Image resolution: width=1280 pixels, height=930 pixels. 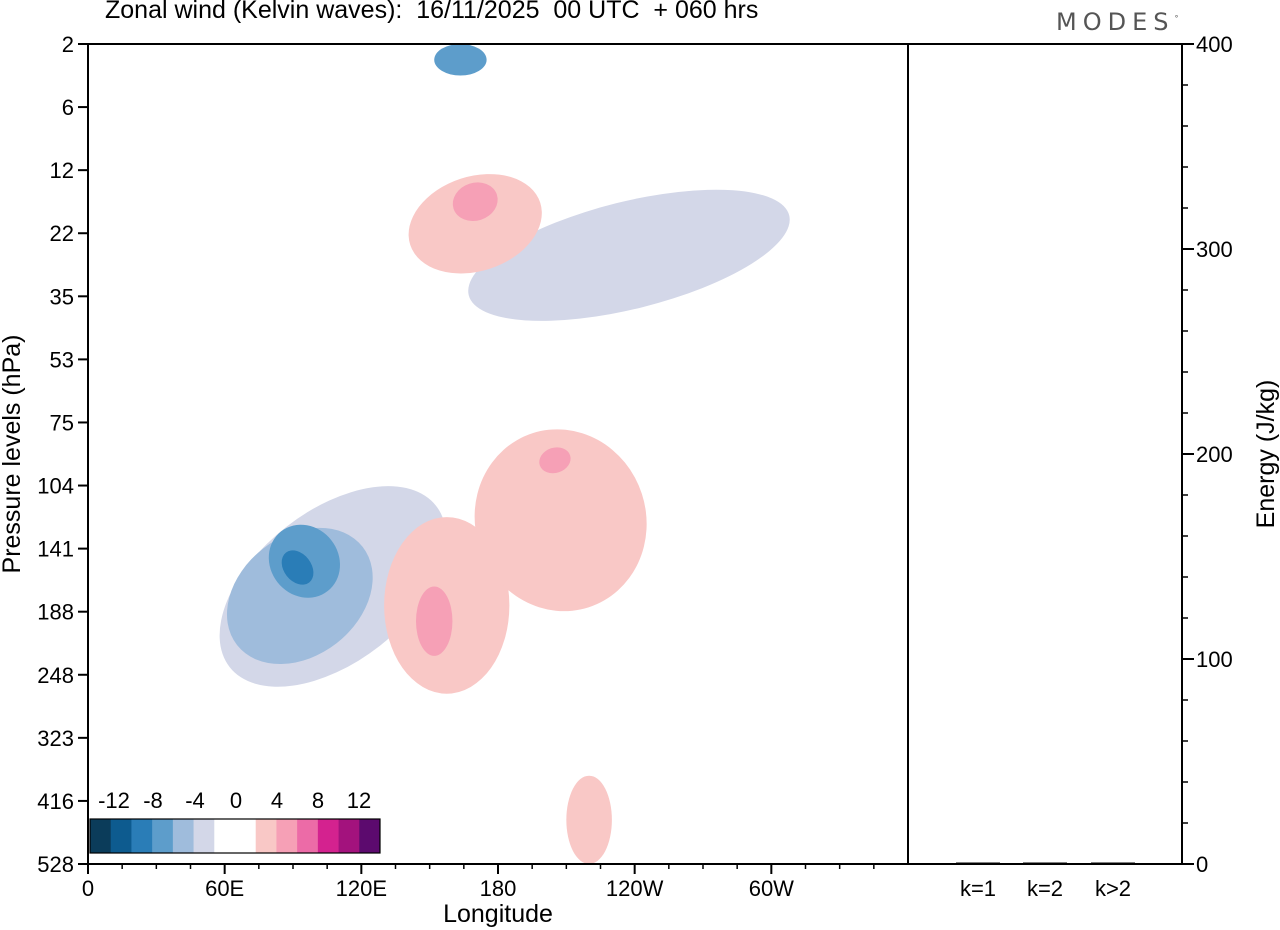 What do you see at coordinates (361, 888) in the screenshot?
I see `x-tick-label: 120E` at bounding box center [361, 888].